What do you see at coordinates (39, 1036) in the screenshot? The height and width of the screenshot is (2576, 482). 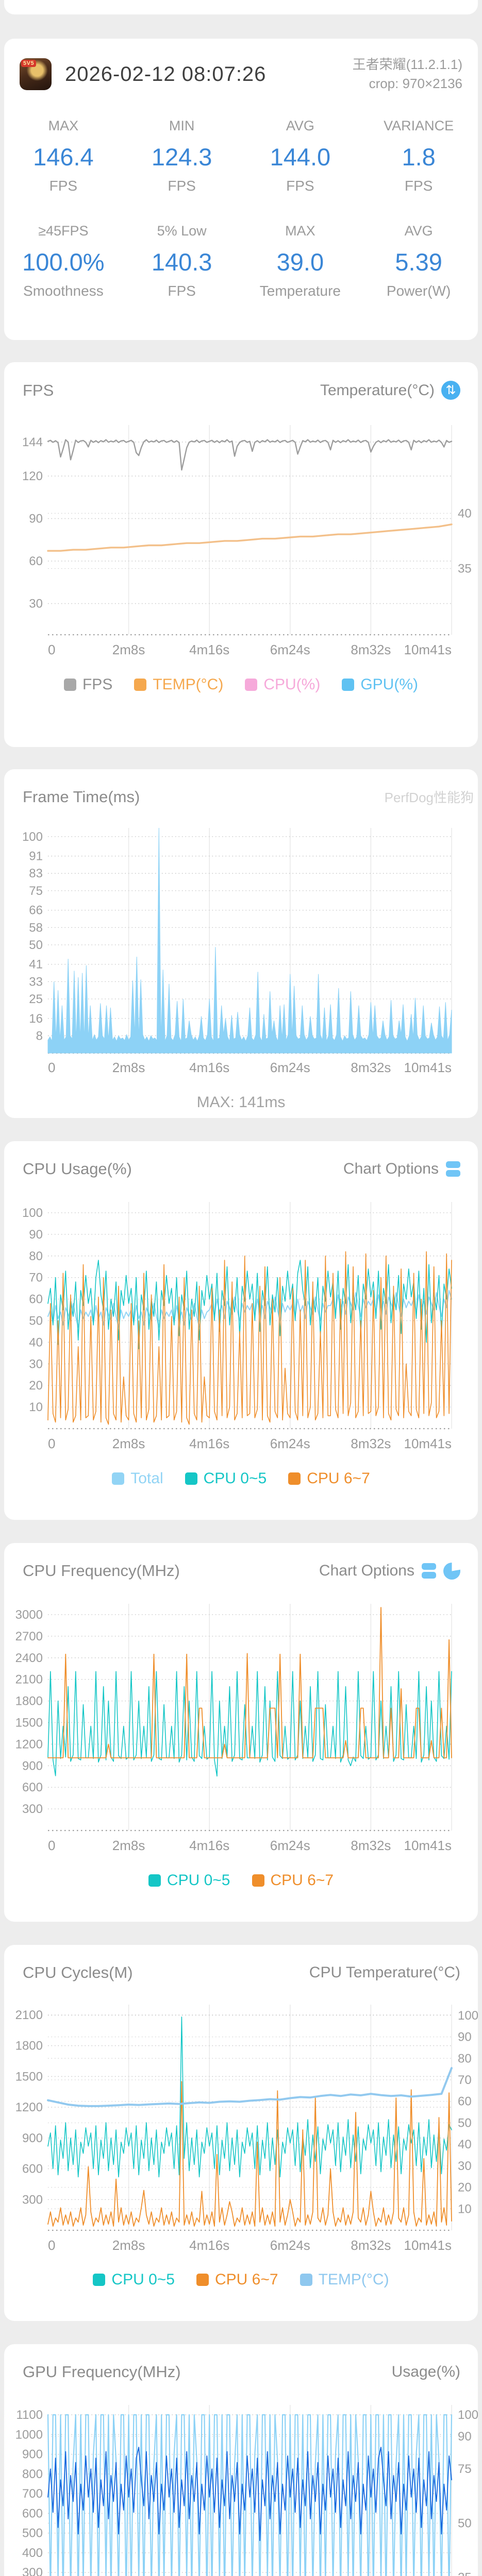 I see `svg-text: 8` at bounding box center [39, 1036].